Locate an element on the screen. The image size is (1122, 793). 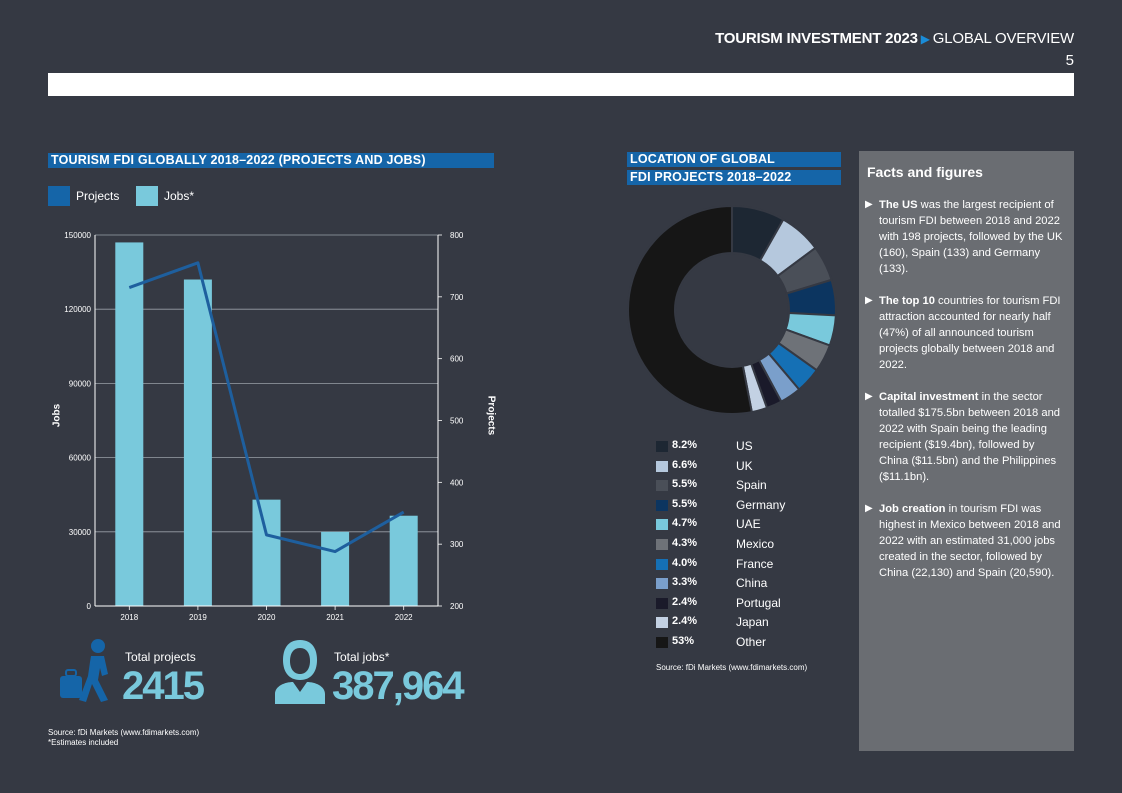
y-tick-label: 0 is located at coordinates (89, 606).